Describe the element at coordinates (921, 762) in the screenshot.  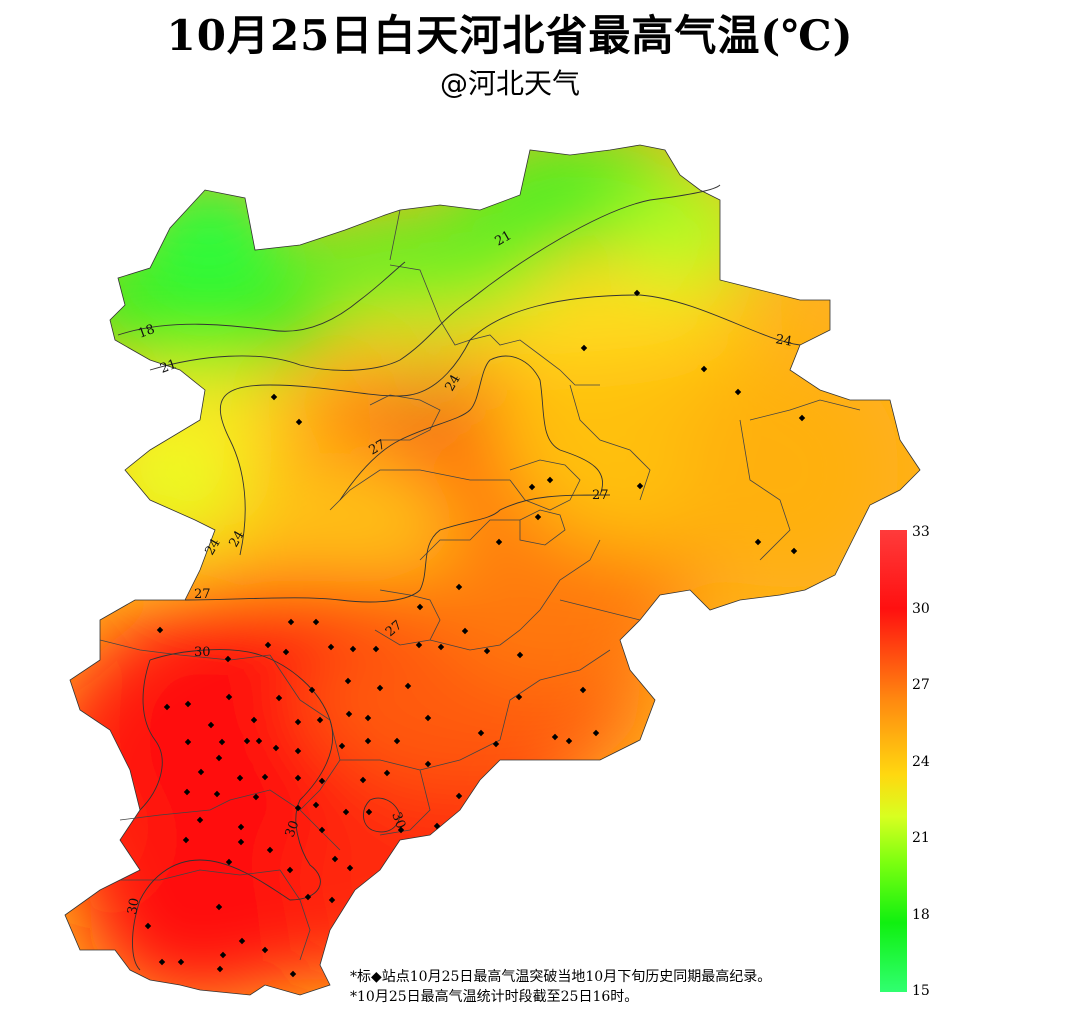
I see `legend-tick: 24` at that location.